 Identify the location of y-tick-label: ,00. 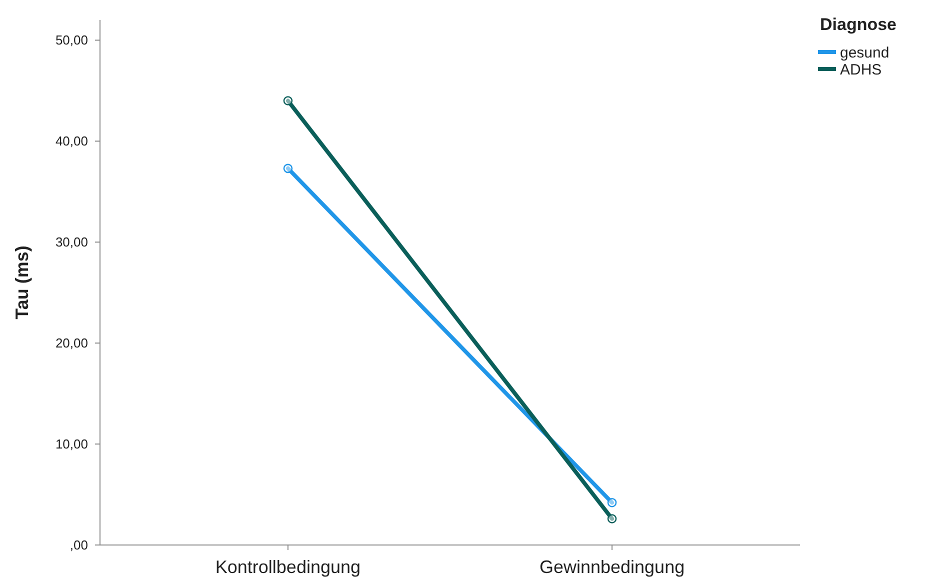
(79, 545).